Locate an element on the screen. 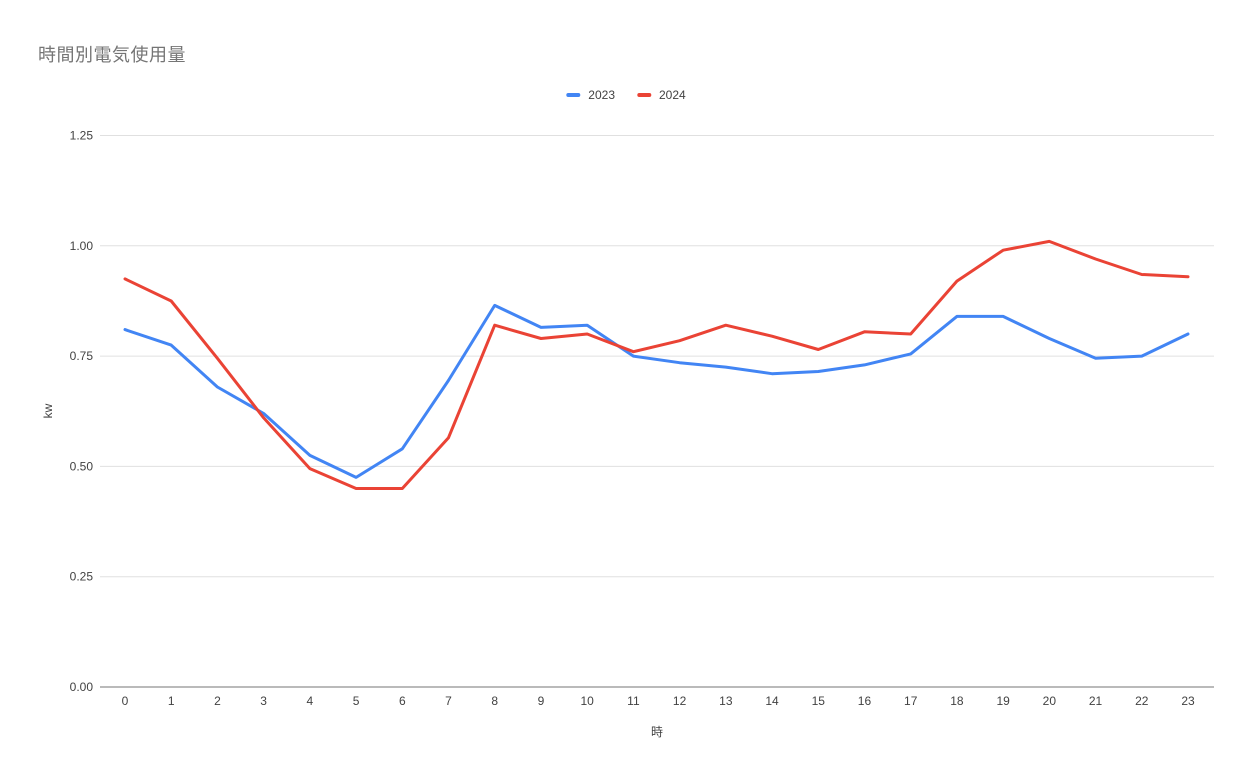  x-tick-label: 7 is located at coordinates (448, 701).